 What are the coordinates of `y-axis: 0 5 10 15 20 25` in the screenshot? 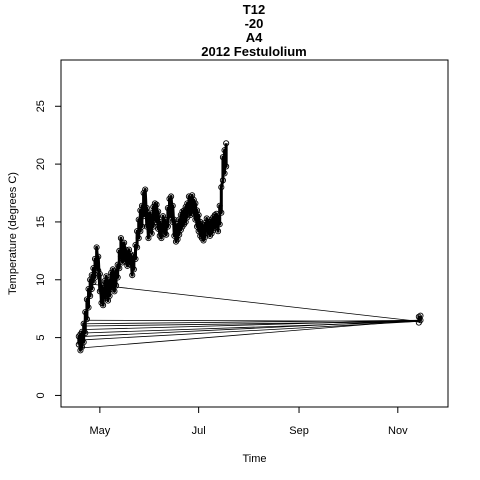 It's located at (48, 249).